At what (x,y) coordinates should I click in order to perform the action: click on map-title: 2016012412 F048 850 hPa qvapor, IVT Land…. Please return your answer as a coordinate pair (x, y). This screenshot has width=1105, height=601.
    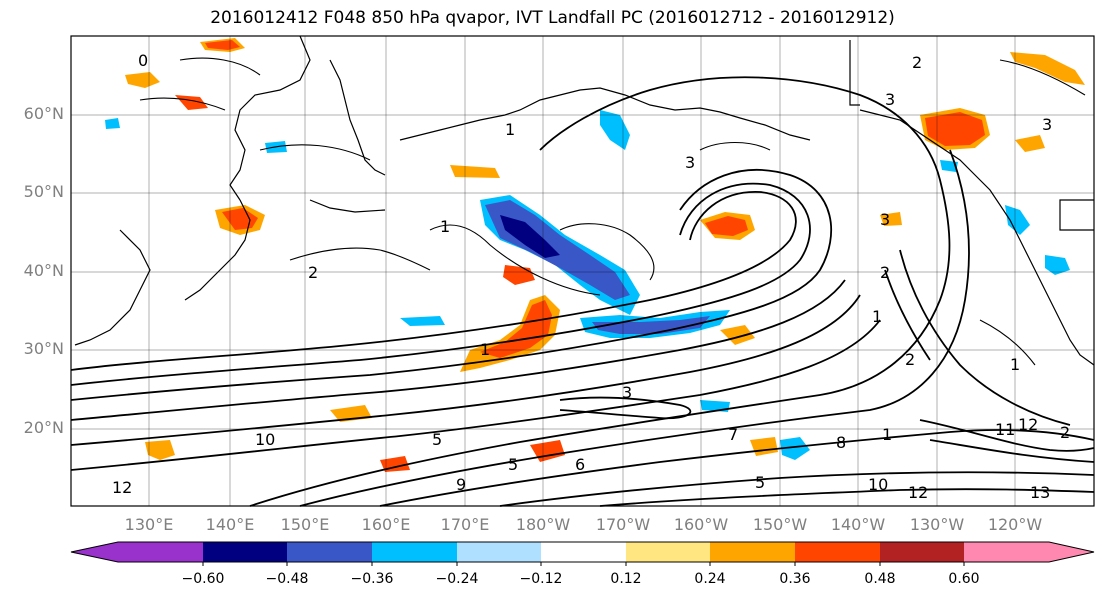
    Looking at the image, I should click on (552, 18).